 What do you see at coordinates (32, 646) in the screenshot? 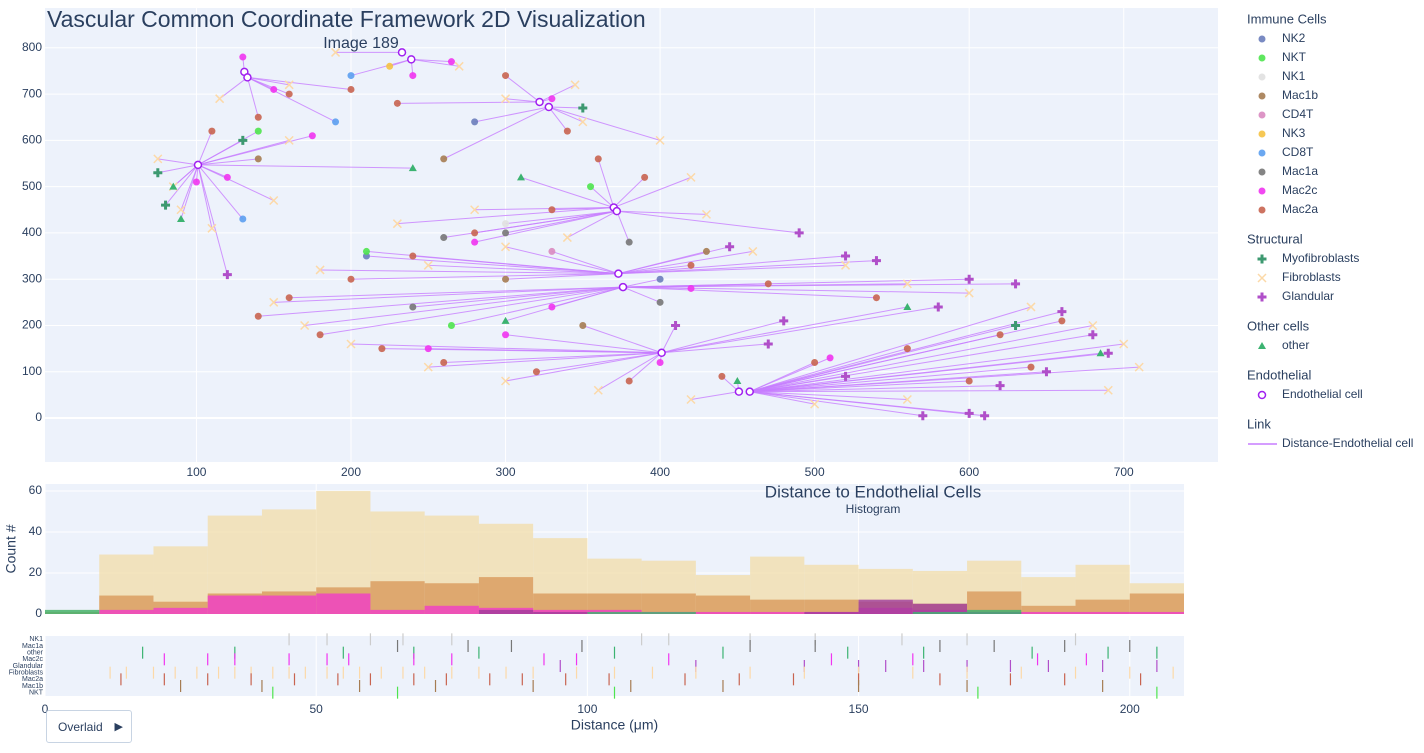
I see `rug-row-label: Mac1a` at bounding box center [32, 646].